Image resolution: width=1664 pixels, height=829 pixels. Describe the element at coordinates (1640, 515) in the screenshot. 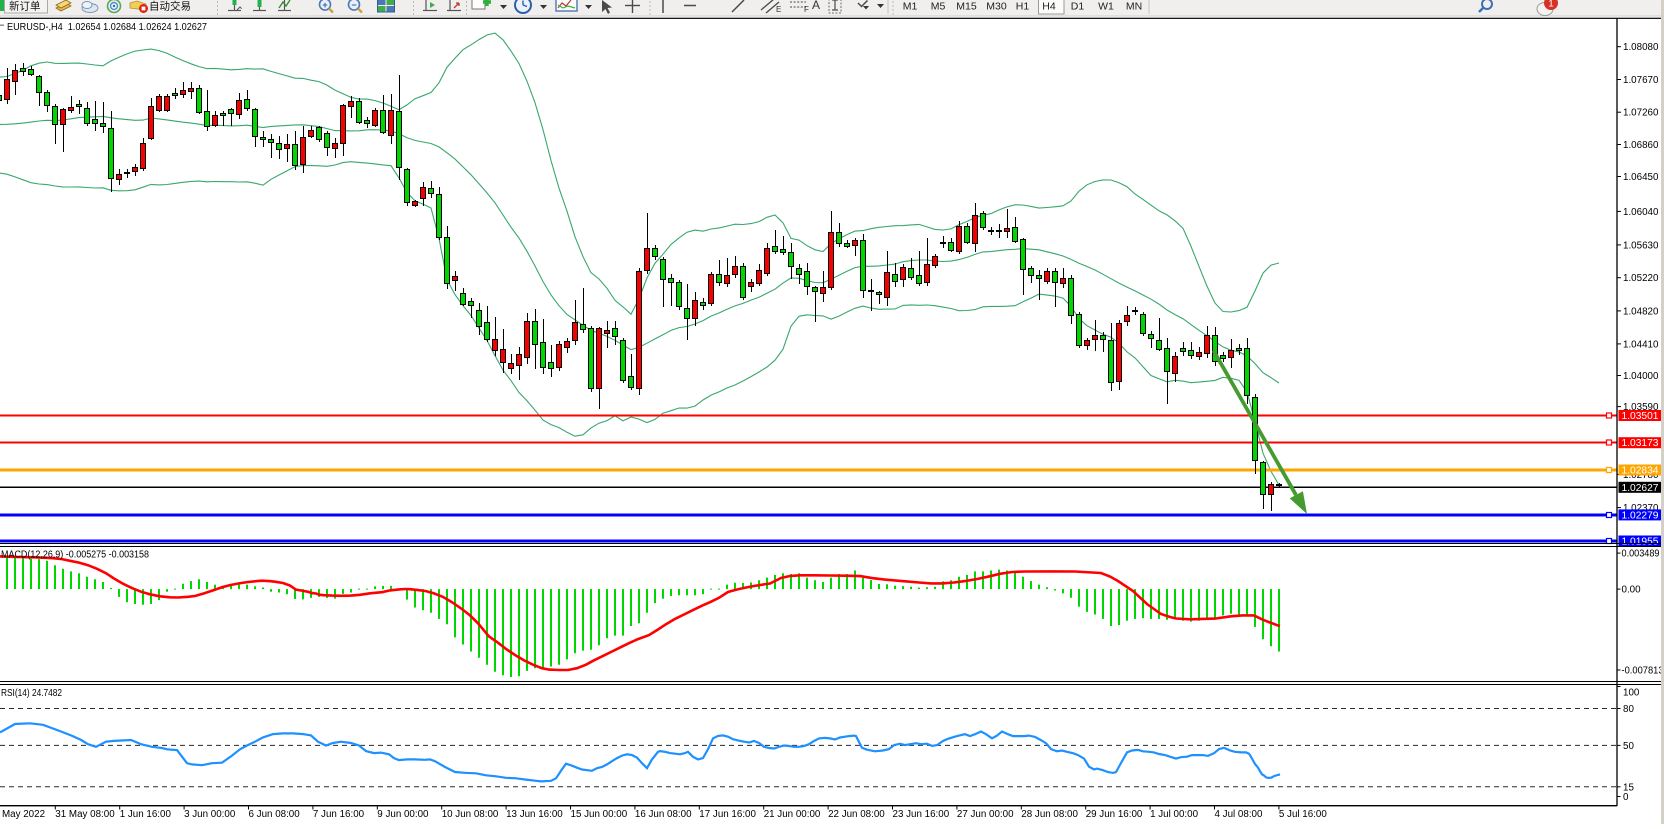

I see `svg-text: 1.02279` at that location.